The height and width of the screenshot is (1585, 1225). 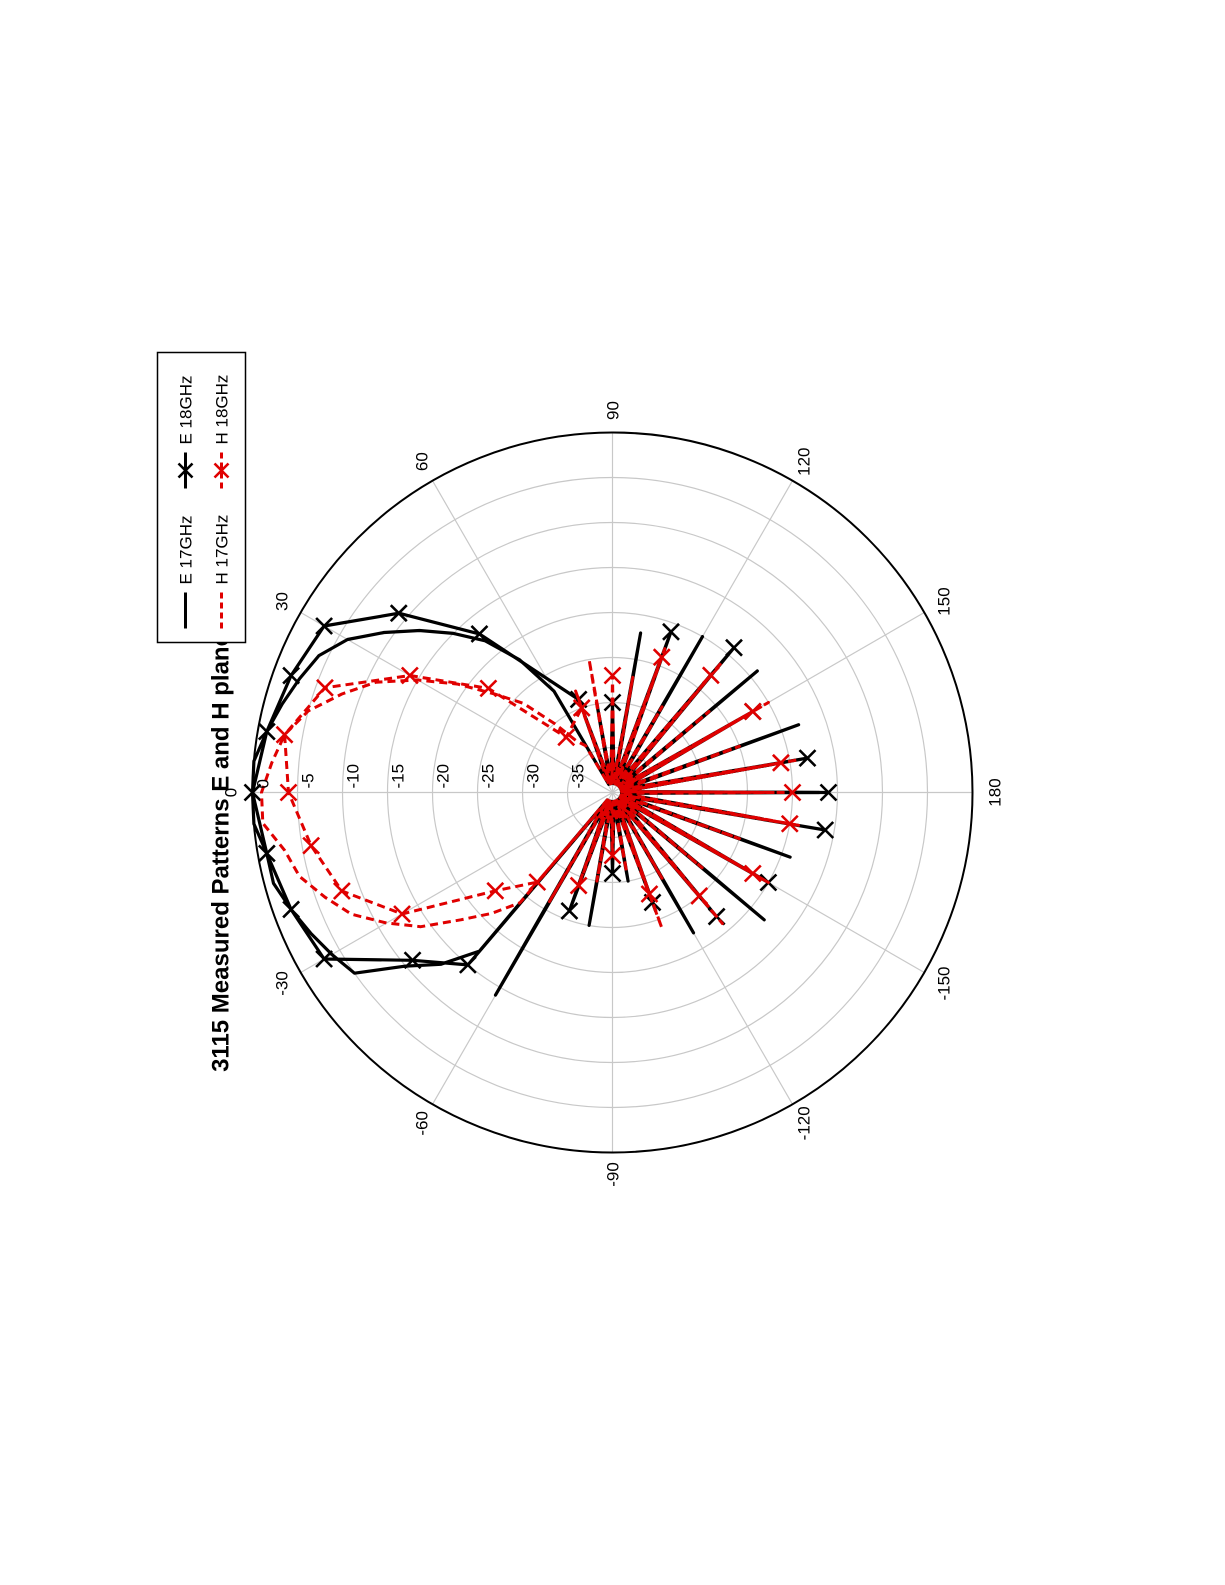 What do you see at coordinates (231, 792) in the screenshot?
I see `angle-tick-label: 0` at bounding box center [231, 792].